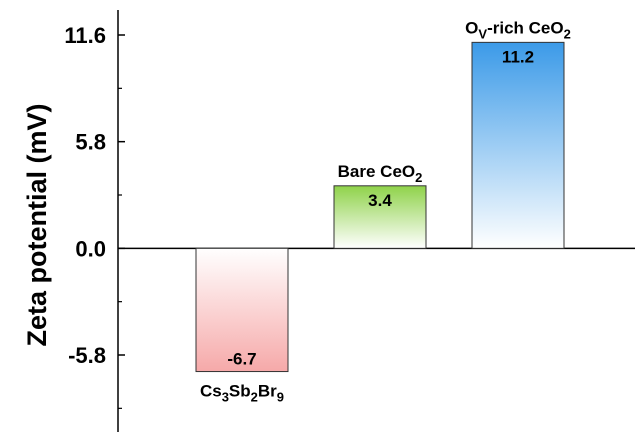 This screenshot has width=635, height=432. What do you see at coordinates (471, 27) in the screenshot?
I see `label-text: O` at bounding box center [471, 27].